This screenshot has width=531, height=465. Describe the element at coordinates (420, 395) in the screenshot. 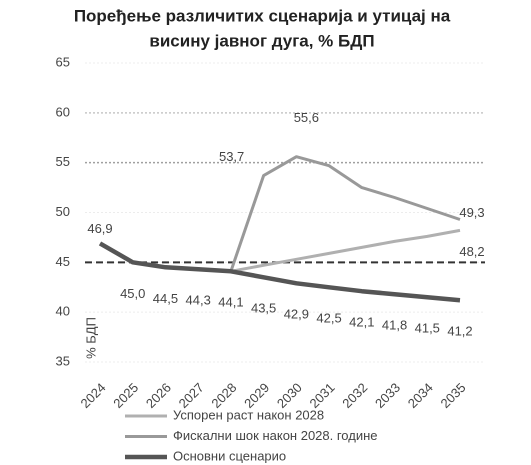

I see `x-tick-label: 2034` at that location.